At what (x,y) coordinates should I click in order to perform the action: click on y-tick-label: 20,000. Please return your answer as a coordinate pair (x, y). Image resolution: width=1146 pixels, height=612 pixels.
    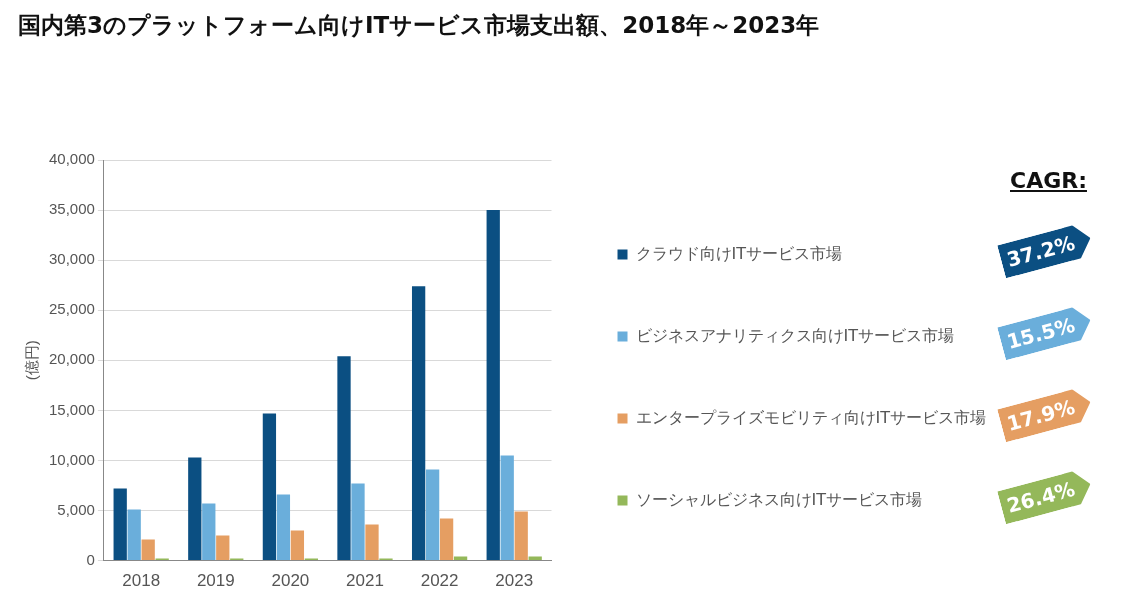
    Looking at the image, I should click on (71, 359).